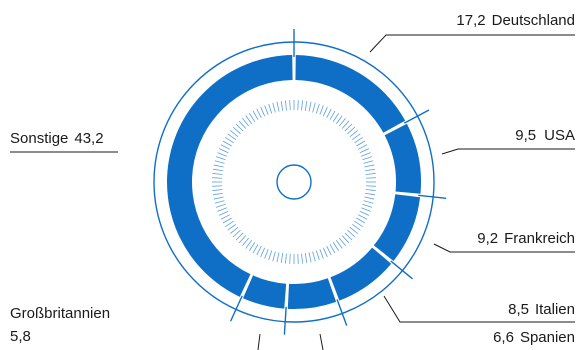 This screenshot has width=579, height=350. I want to click on label-usa: 9,5 USA, so click(545, 135).